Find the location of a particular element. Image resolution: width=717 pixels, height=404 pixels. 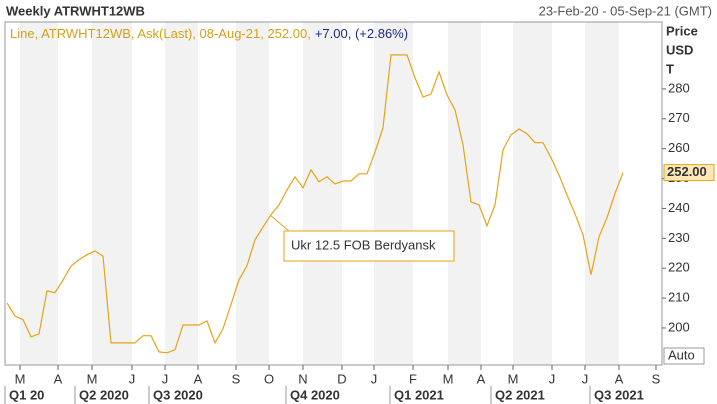

auto-box is located at coordinates (684, 356).